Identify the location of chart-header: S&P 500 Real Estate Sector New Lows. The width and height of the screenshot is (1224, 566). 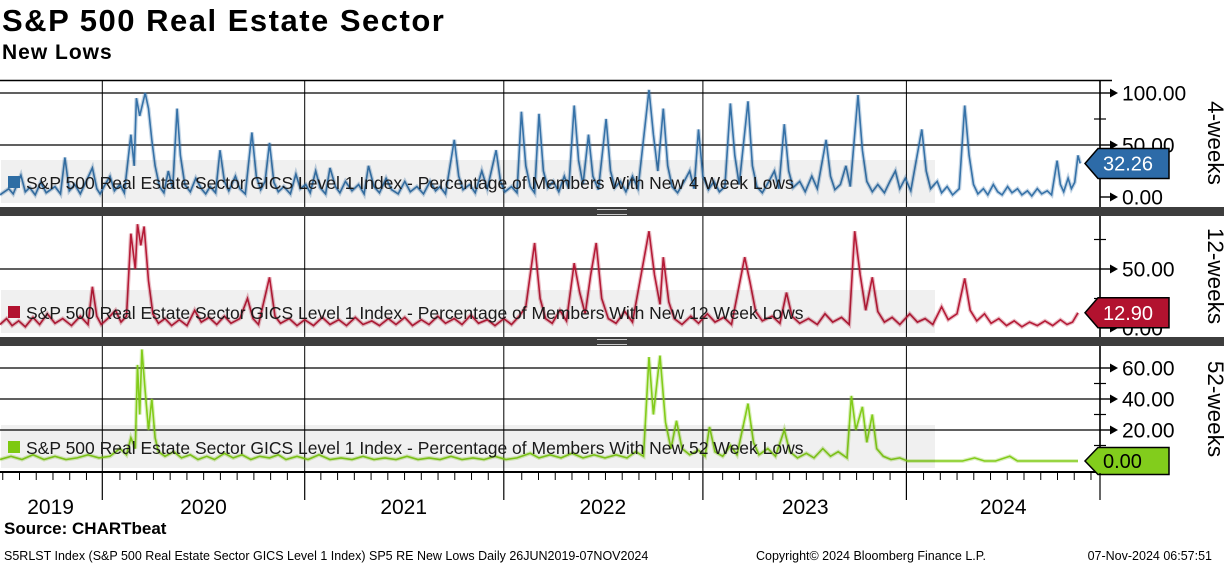
(223, 34).